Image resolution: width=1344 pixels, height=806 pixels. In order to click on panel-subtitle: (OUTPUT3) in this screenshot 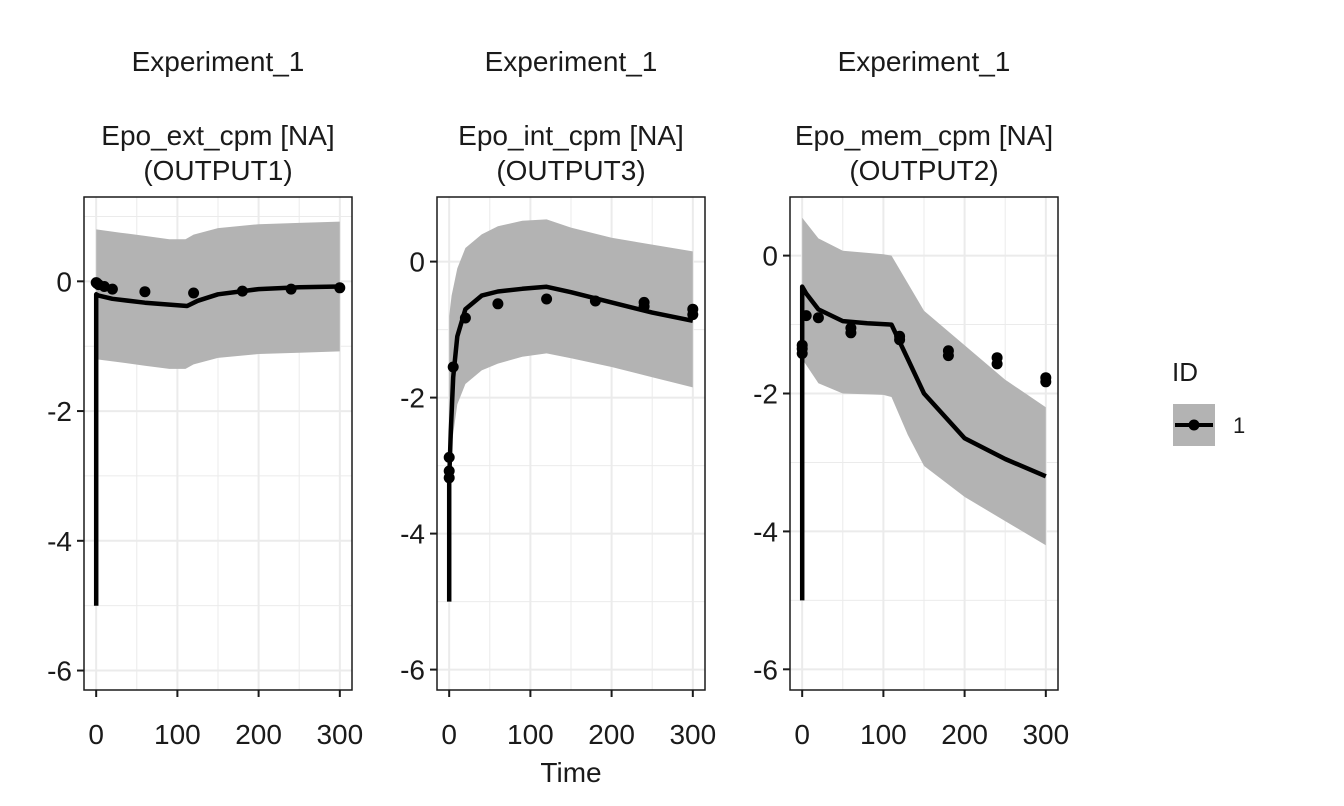, I will do `click(570, 170)`.